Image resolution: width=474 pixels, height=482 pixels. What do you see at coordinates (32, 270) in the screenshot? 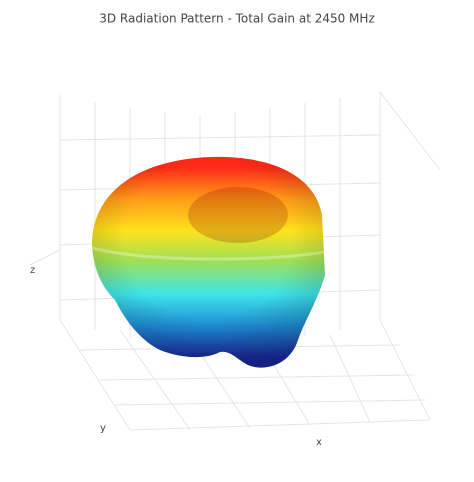
I see `z-axis-label: z` at bounding box center [32, 270].